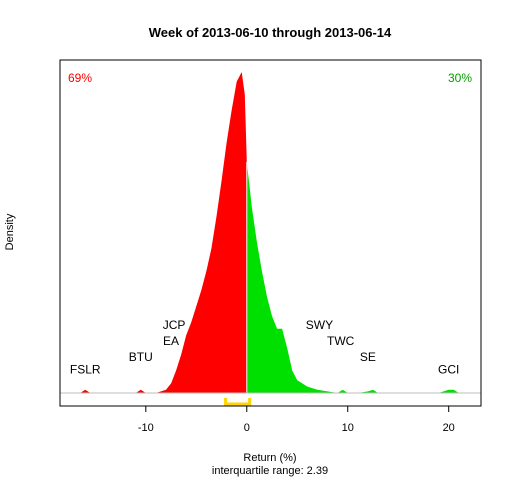 The height and width of the screenshot is (480, 512). What do you see at coordinates (341, 341) in the screenshot?
I see `ticker-label: TWC` at bounding box center [341, 341].